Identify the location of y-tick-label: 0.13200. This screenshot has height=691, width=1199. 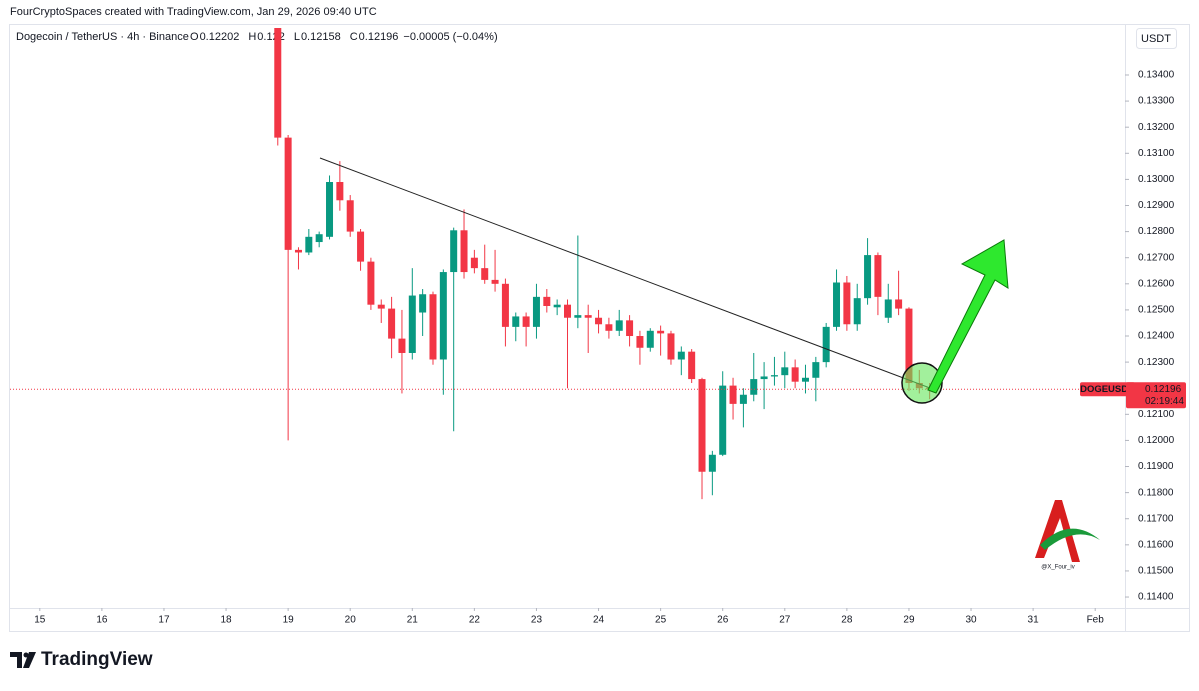
(1156, 127).